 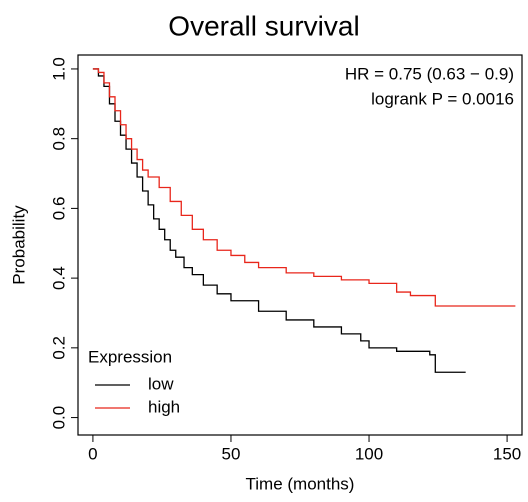 What do you see at coordinates (58, 418) in the screenshot?
I see `y-tick-label: 0.0` at bounding box center [58, 418].